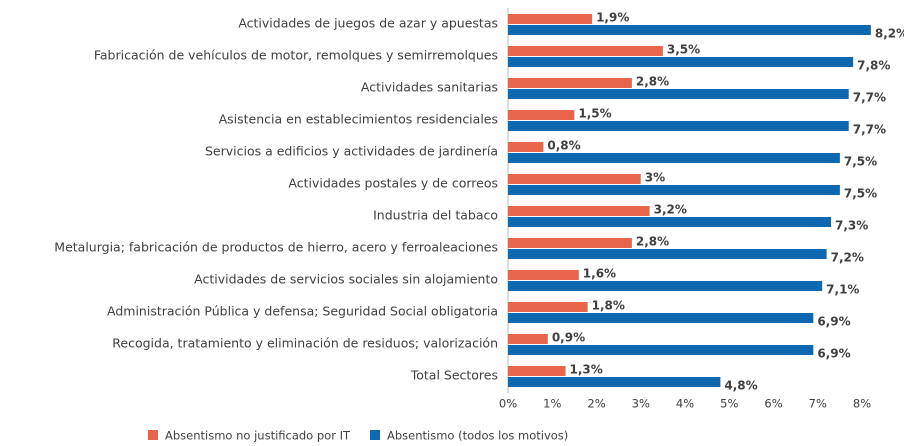  What do you see at coordinates (842, 290) in the screenshot?
I see `data-label: 7,1%` at bounding box center [842, 290].